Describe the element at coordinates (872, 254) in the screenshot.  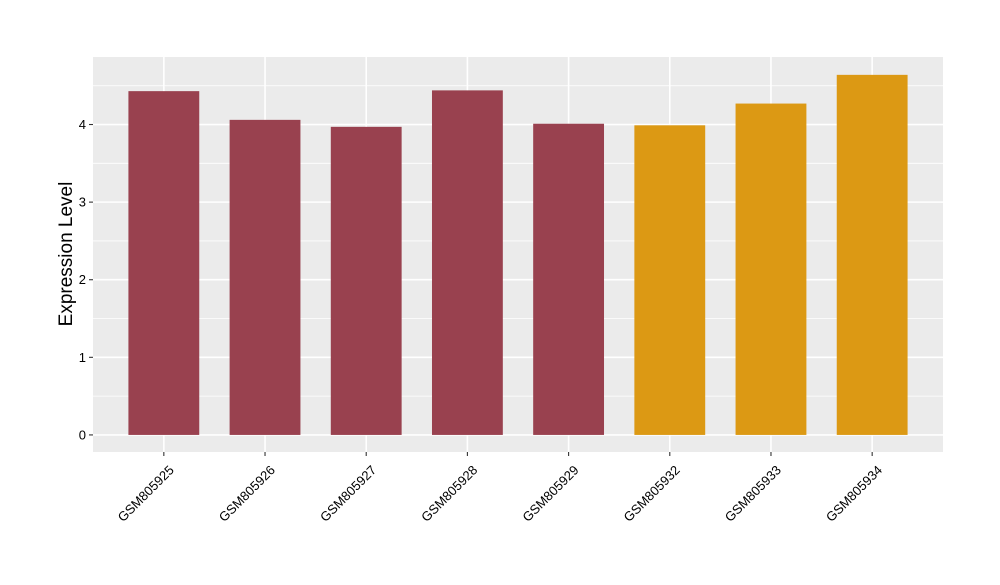
I see `bar-gsm805934` at that location.